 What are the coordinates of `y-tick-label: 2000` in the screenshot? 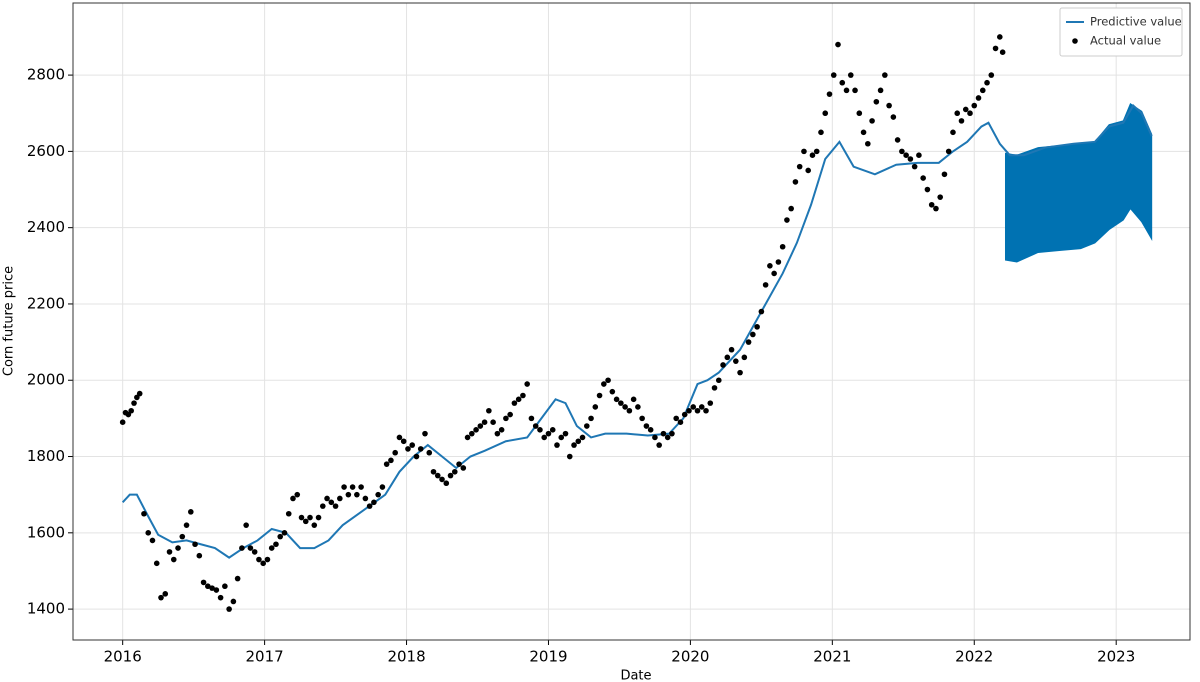 It's located at (46, 380).